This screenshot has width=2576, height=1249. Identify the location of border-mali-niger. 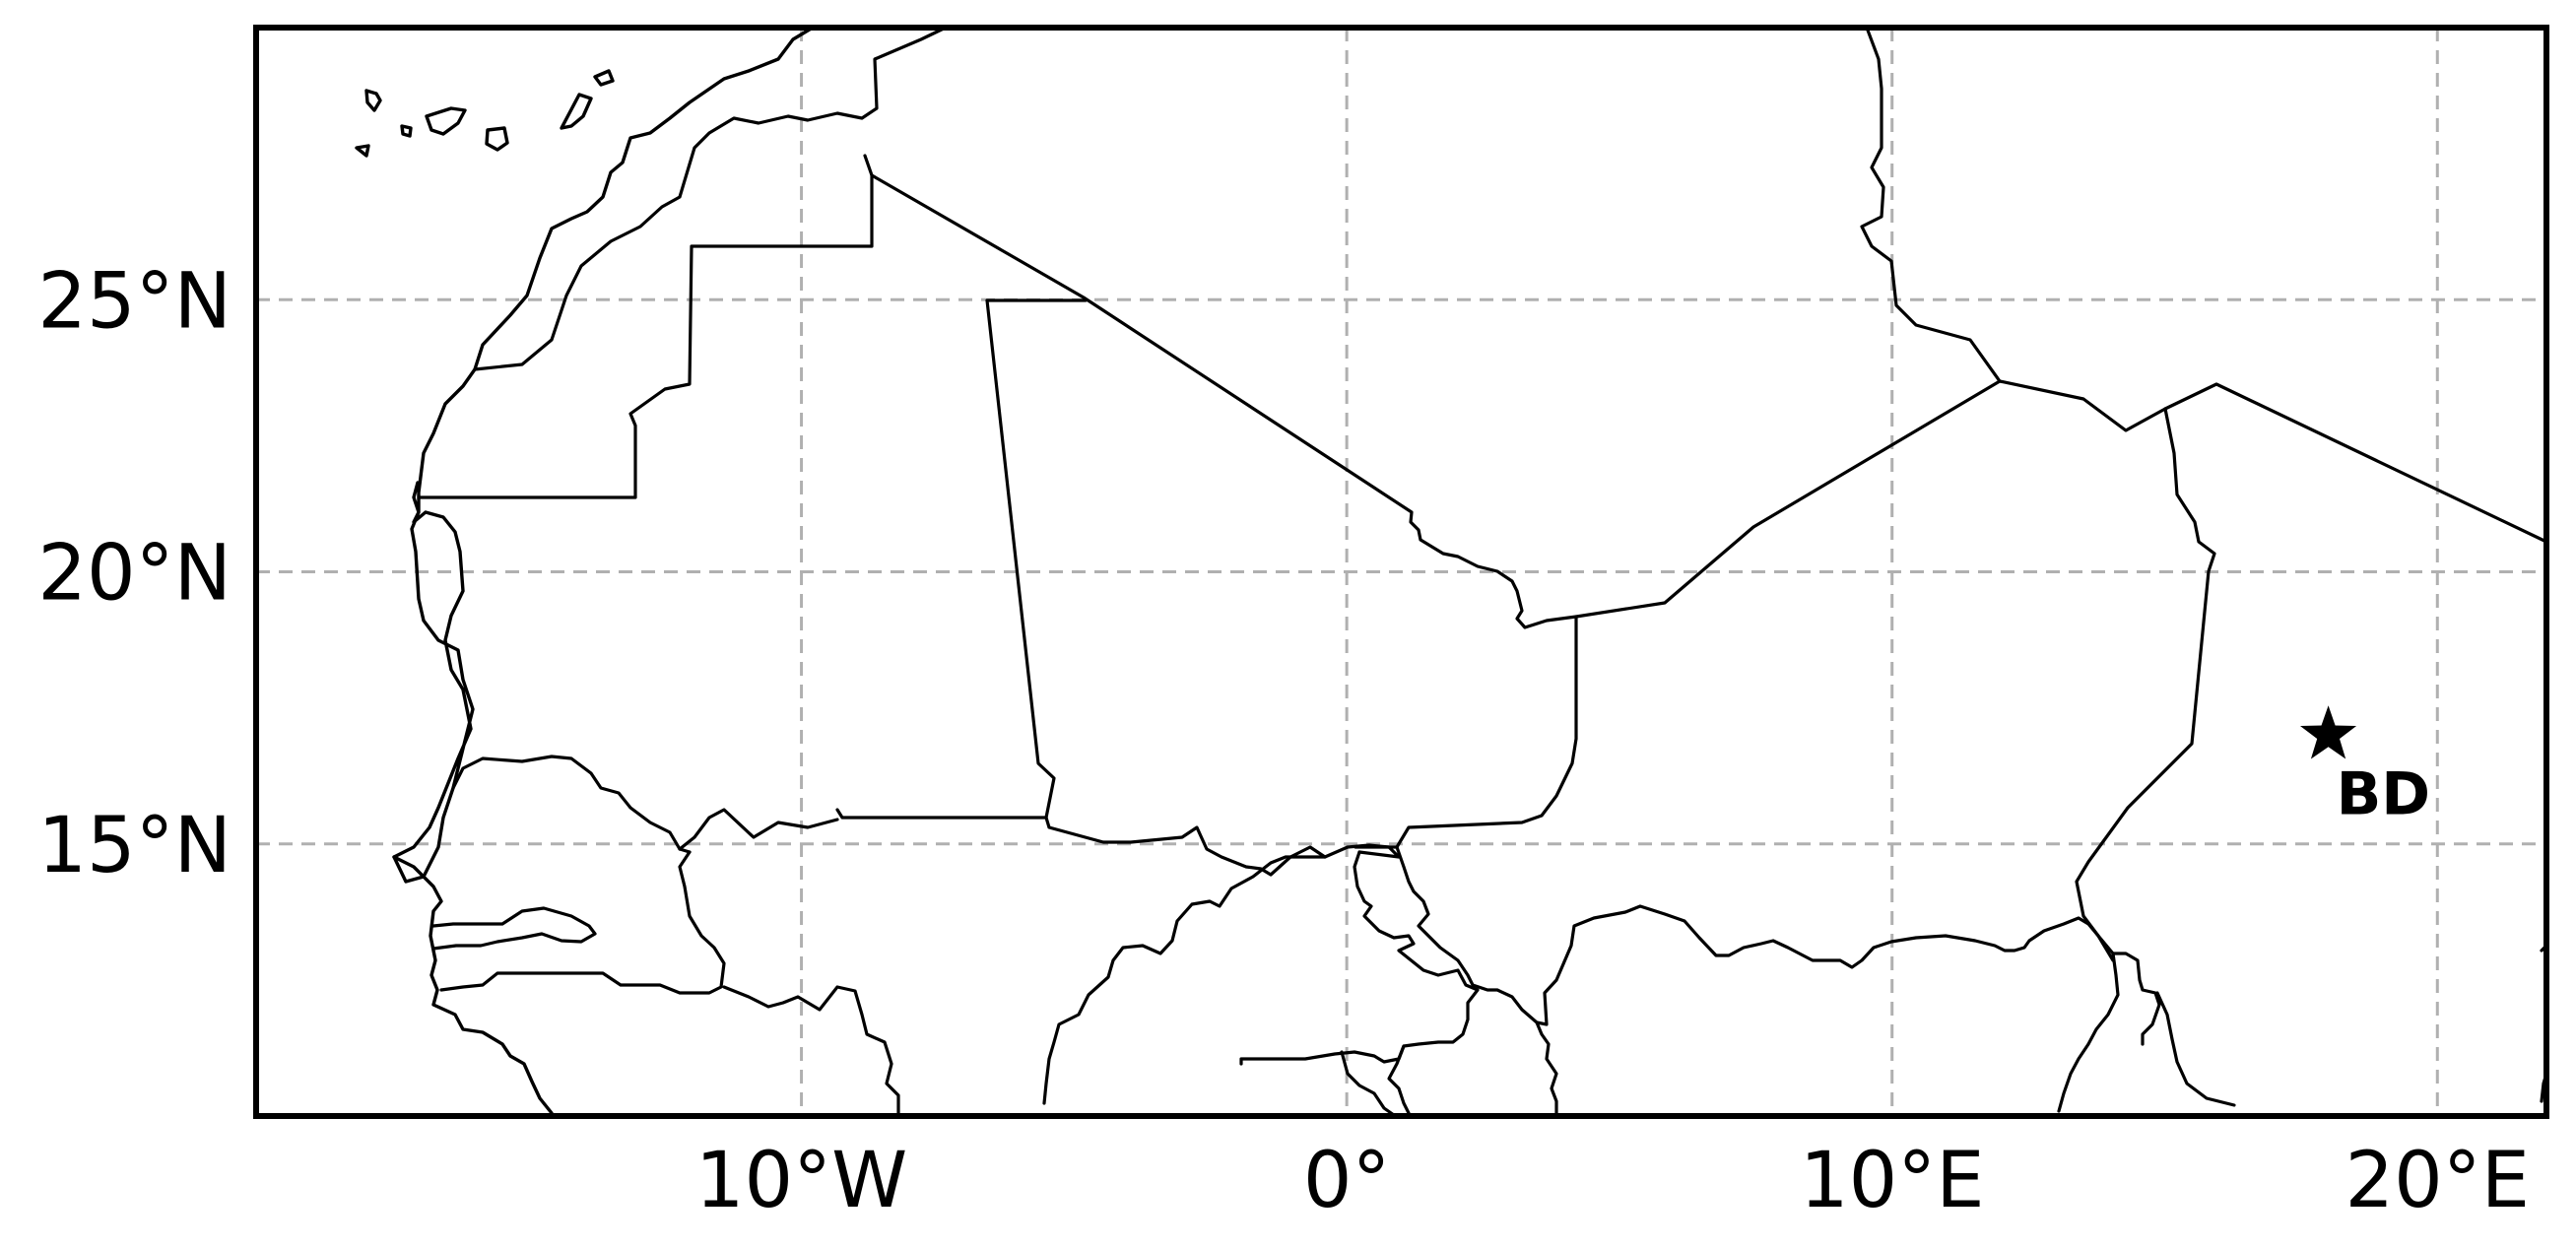
(1466, 732).